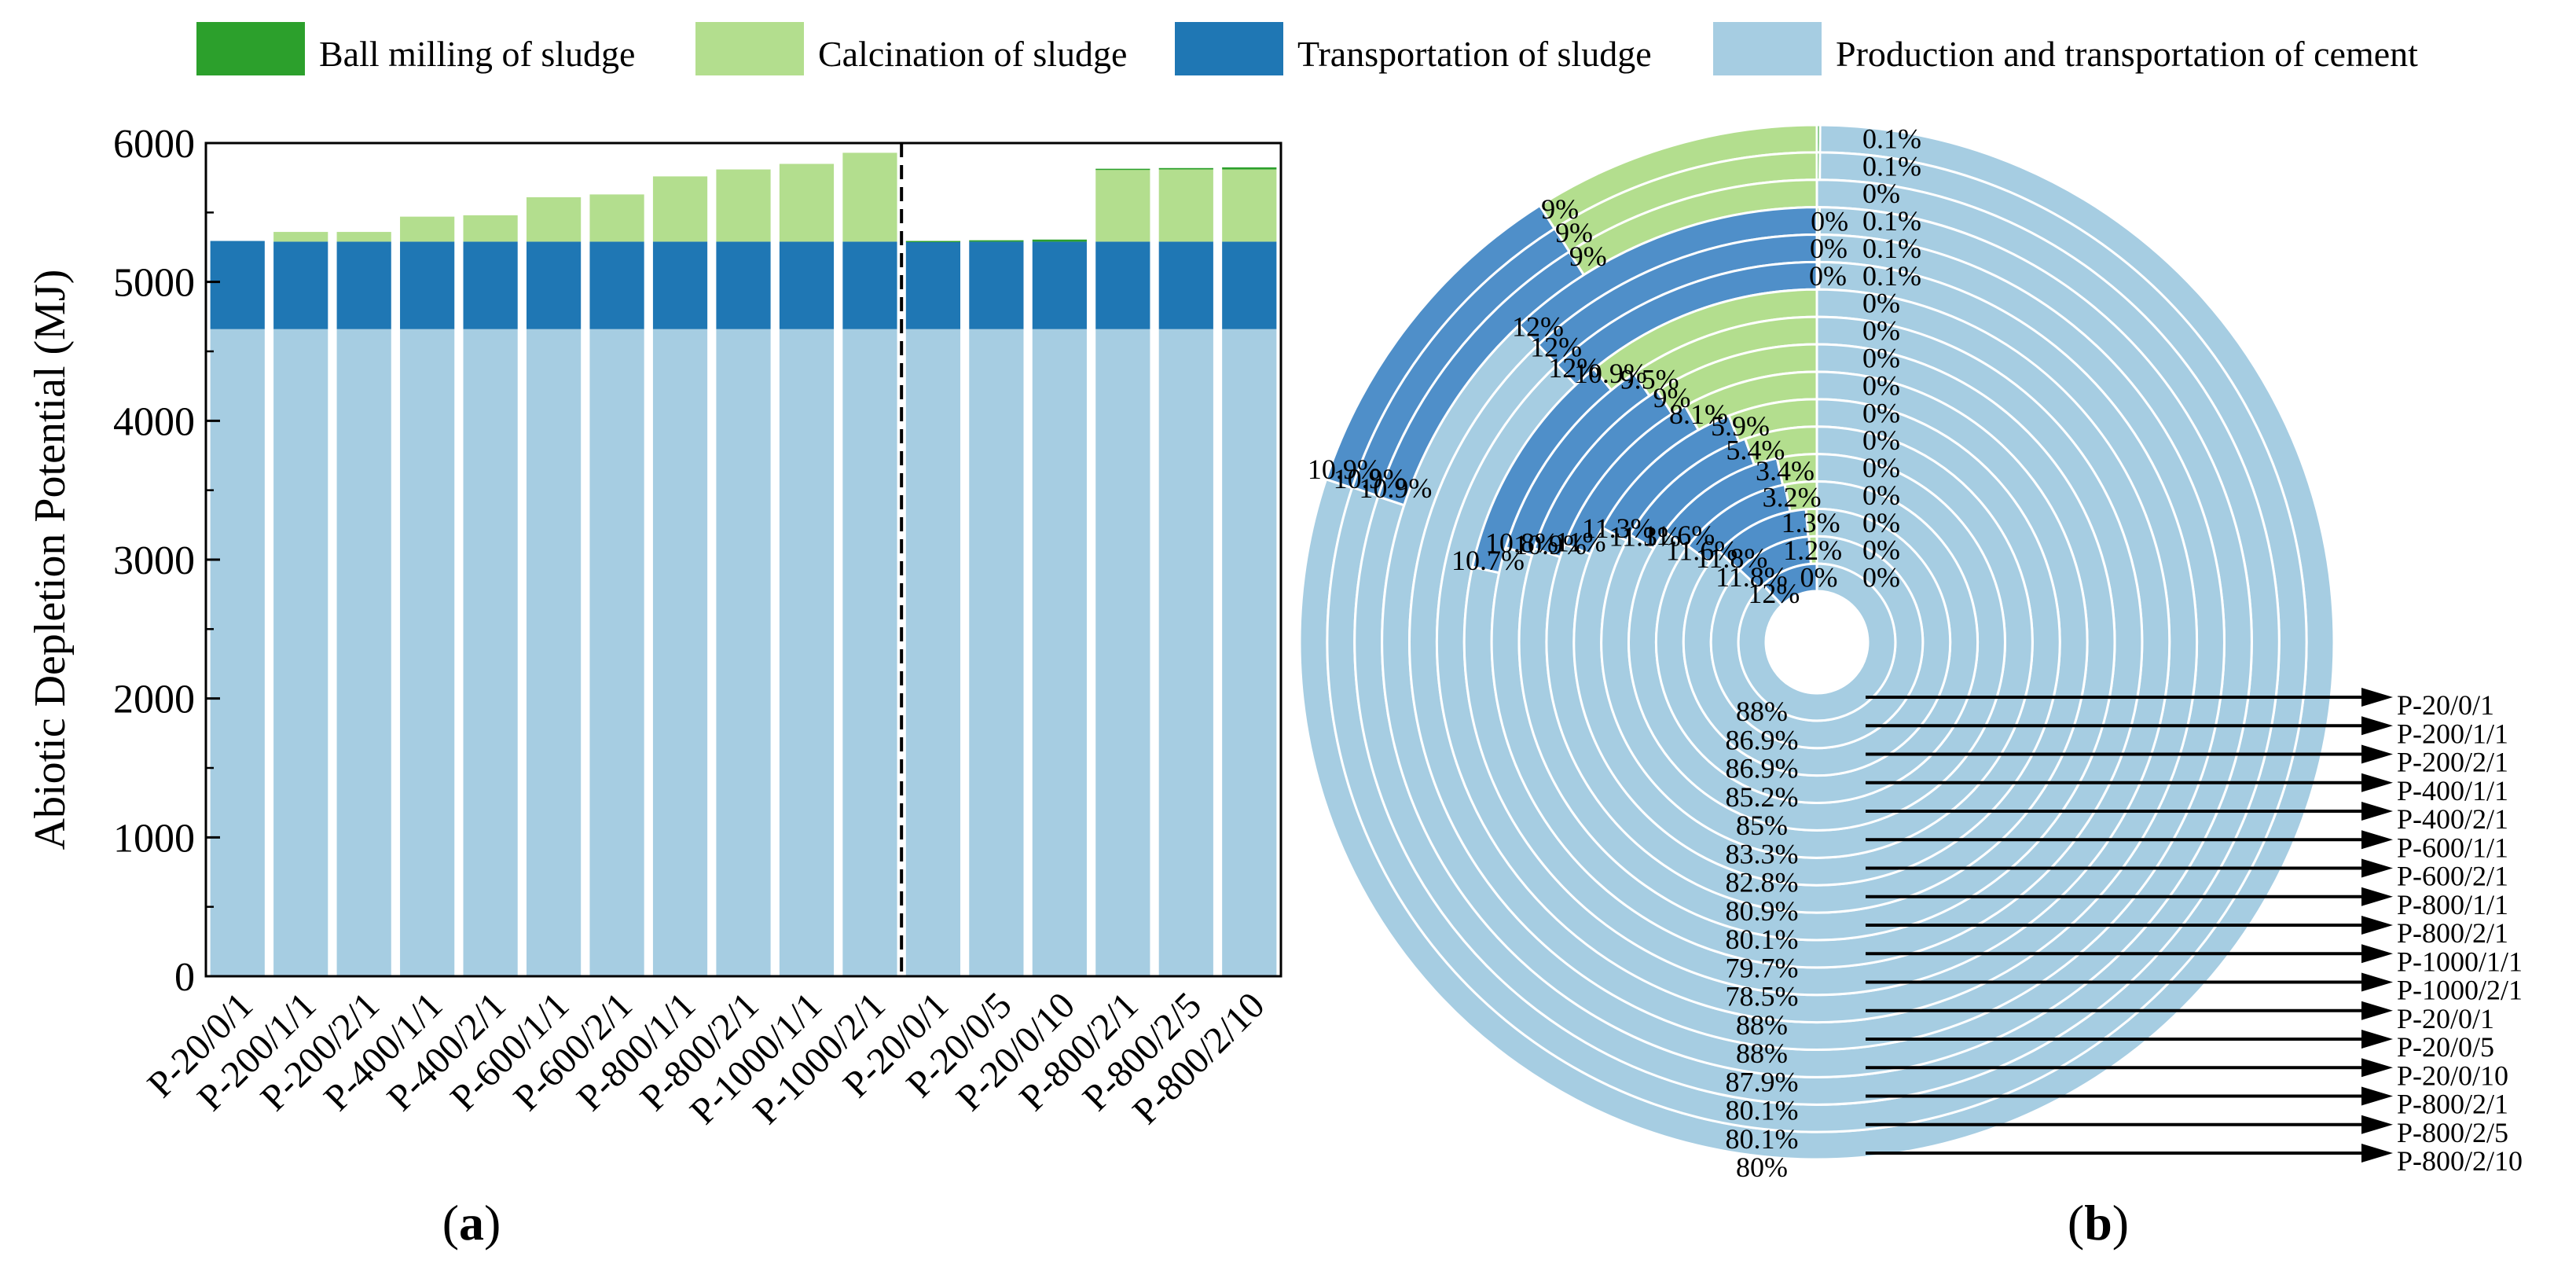 This screenshot has height=1271, width=2576. Describe the element at coordinates (1817, 642) in the screenshot. I see `ring-segment-production` at that location.